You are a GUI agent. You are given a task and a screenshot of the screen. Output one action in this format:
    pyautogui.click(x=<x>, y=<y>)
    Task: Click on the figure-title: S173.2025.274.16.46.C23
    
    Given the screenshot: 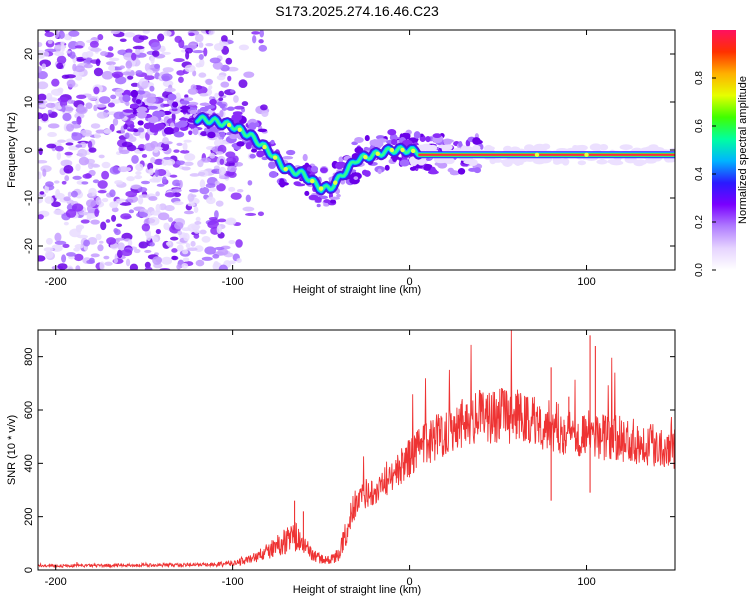 What is the action you would take?
    pyautogui.click(x=357, y=11)
    